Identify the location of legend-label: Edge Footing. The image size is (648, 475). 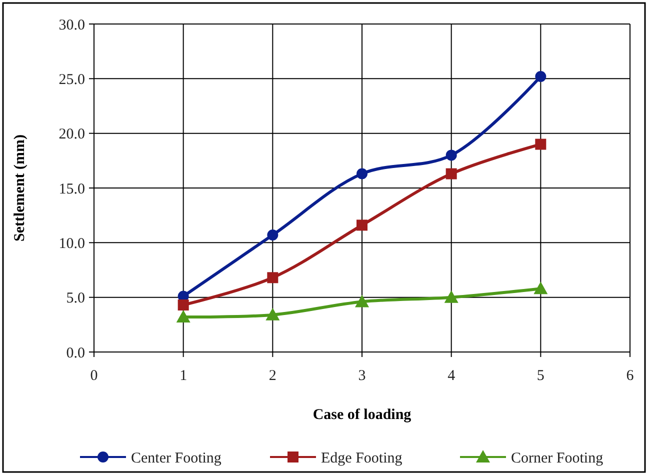
(362, 458).